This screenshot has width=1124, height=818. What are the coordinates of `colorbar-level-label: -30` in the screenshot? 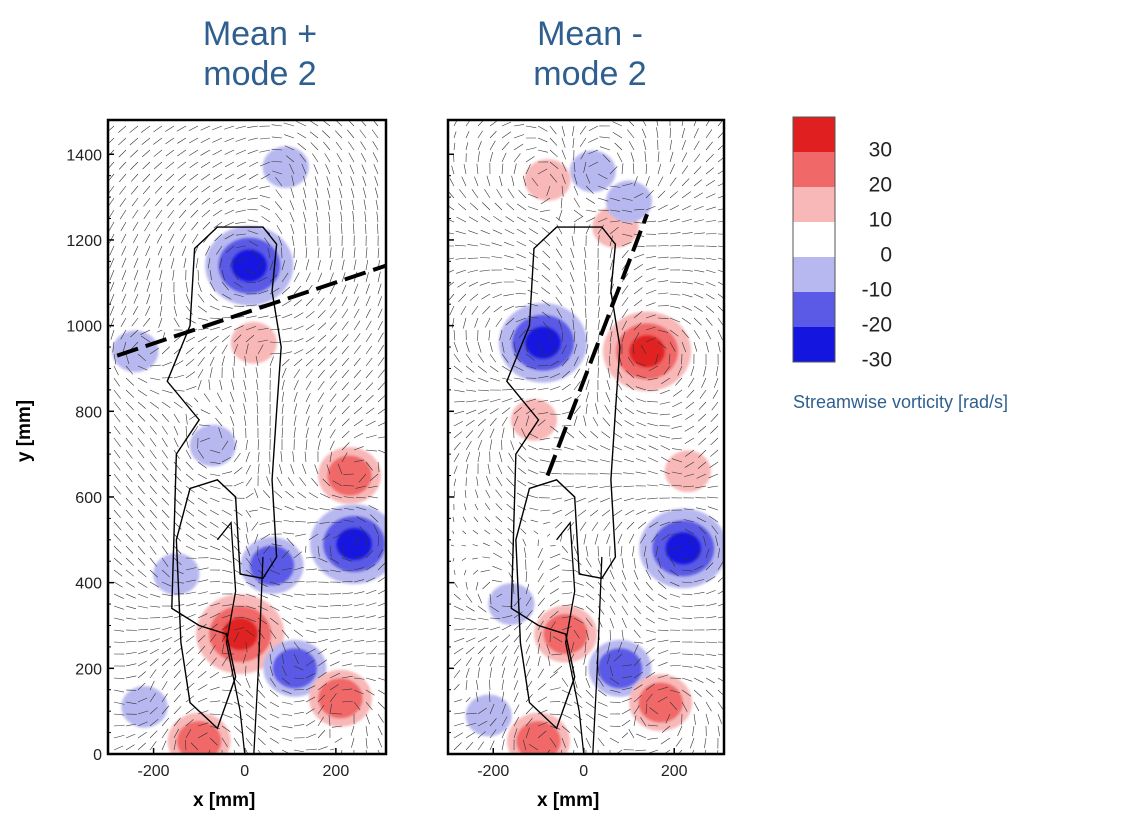 It's located at (877, 360).